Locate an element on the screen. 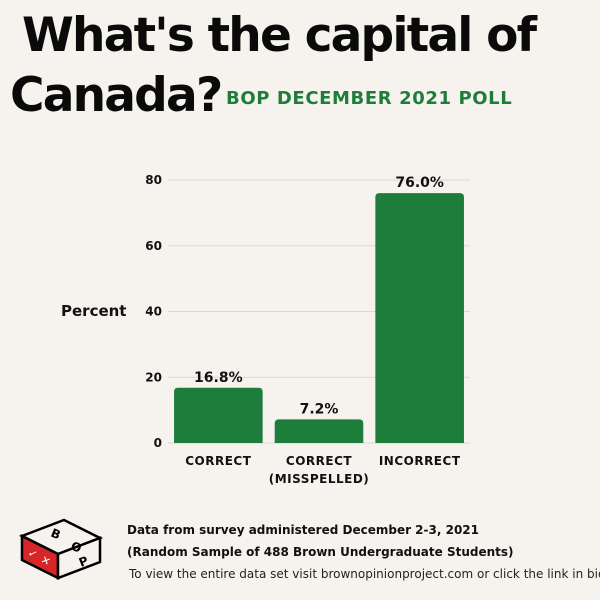  data-label: 16.8% is located at coordinates (218, 378).